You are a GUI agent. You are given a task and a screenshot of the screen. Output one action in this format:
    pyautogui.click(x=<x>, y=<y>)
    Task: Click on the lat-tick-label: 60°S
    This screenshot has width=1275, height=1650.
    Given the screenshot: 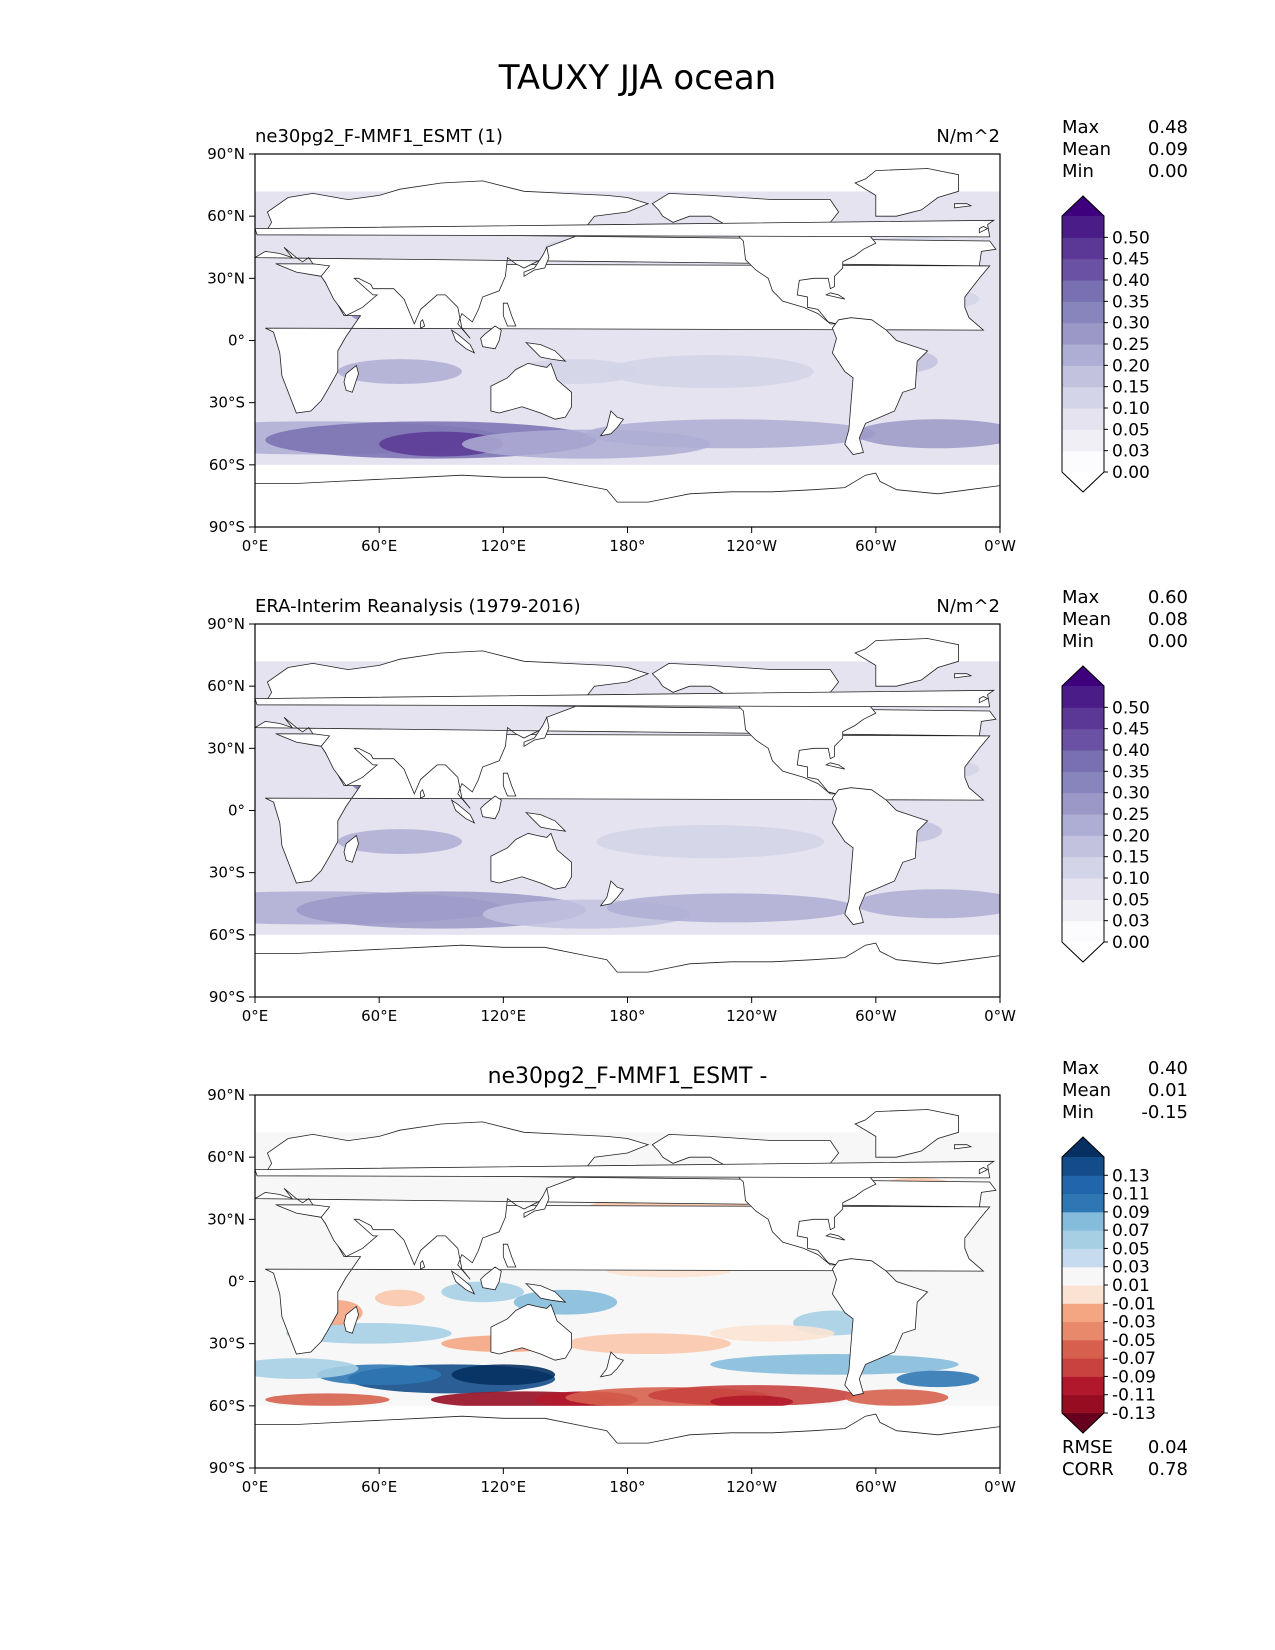 What is the action you would take?
    pyautogui.click(x=227, y=935)
    